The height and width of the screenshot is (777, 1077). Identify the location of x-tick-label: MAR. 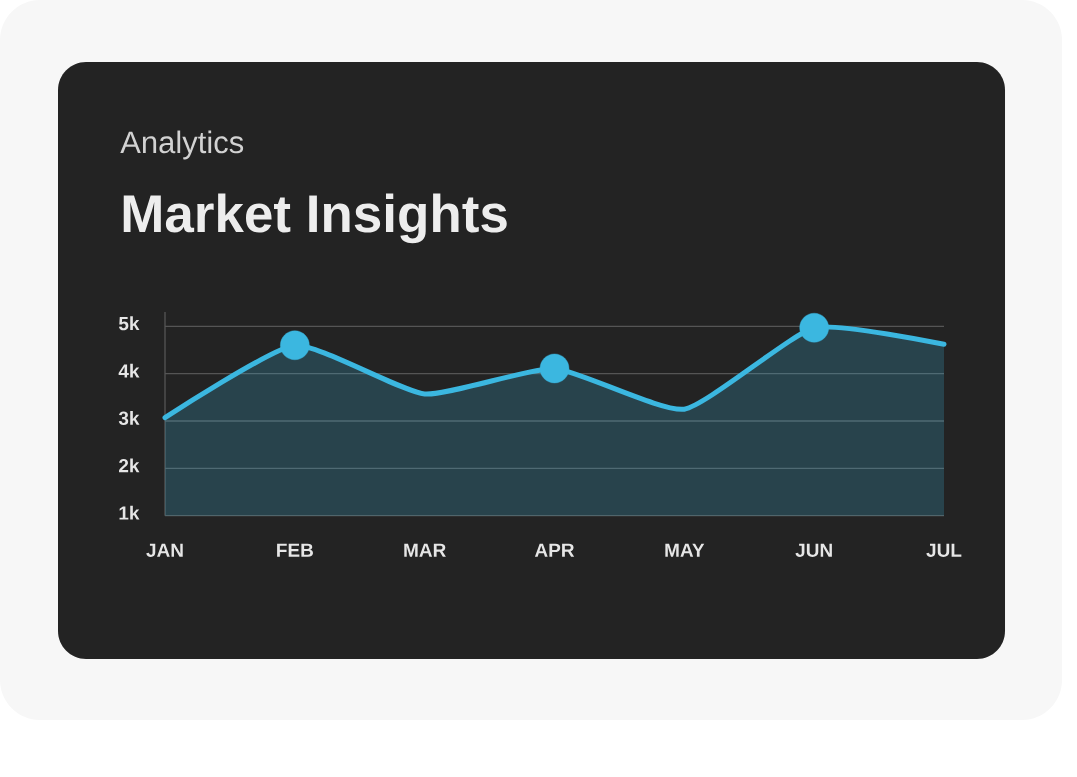
(425, 550).